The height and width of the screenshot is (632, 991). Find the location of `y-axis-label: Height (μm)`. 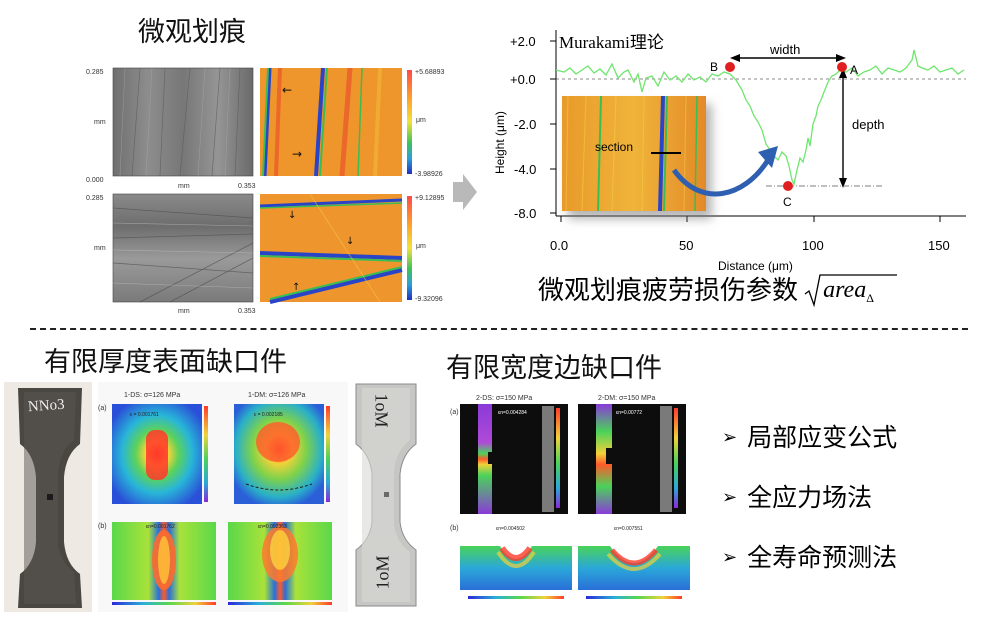

y-axis-label: Height (μm) is located at coordinates (500, 142).